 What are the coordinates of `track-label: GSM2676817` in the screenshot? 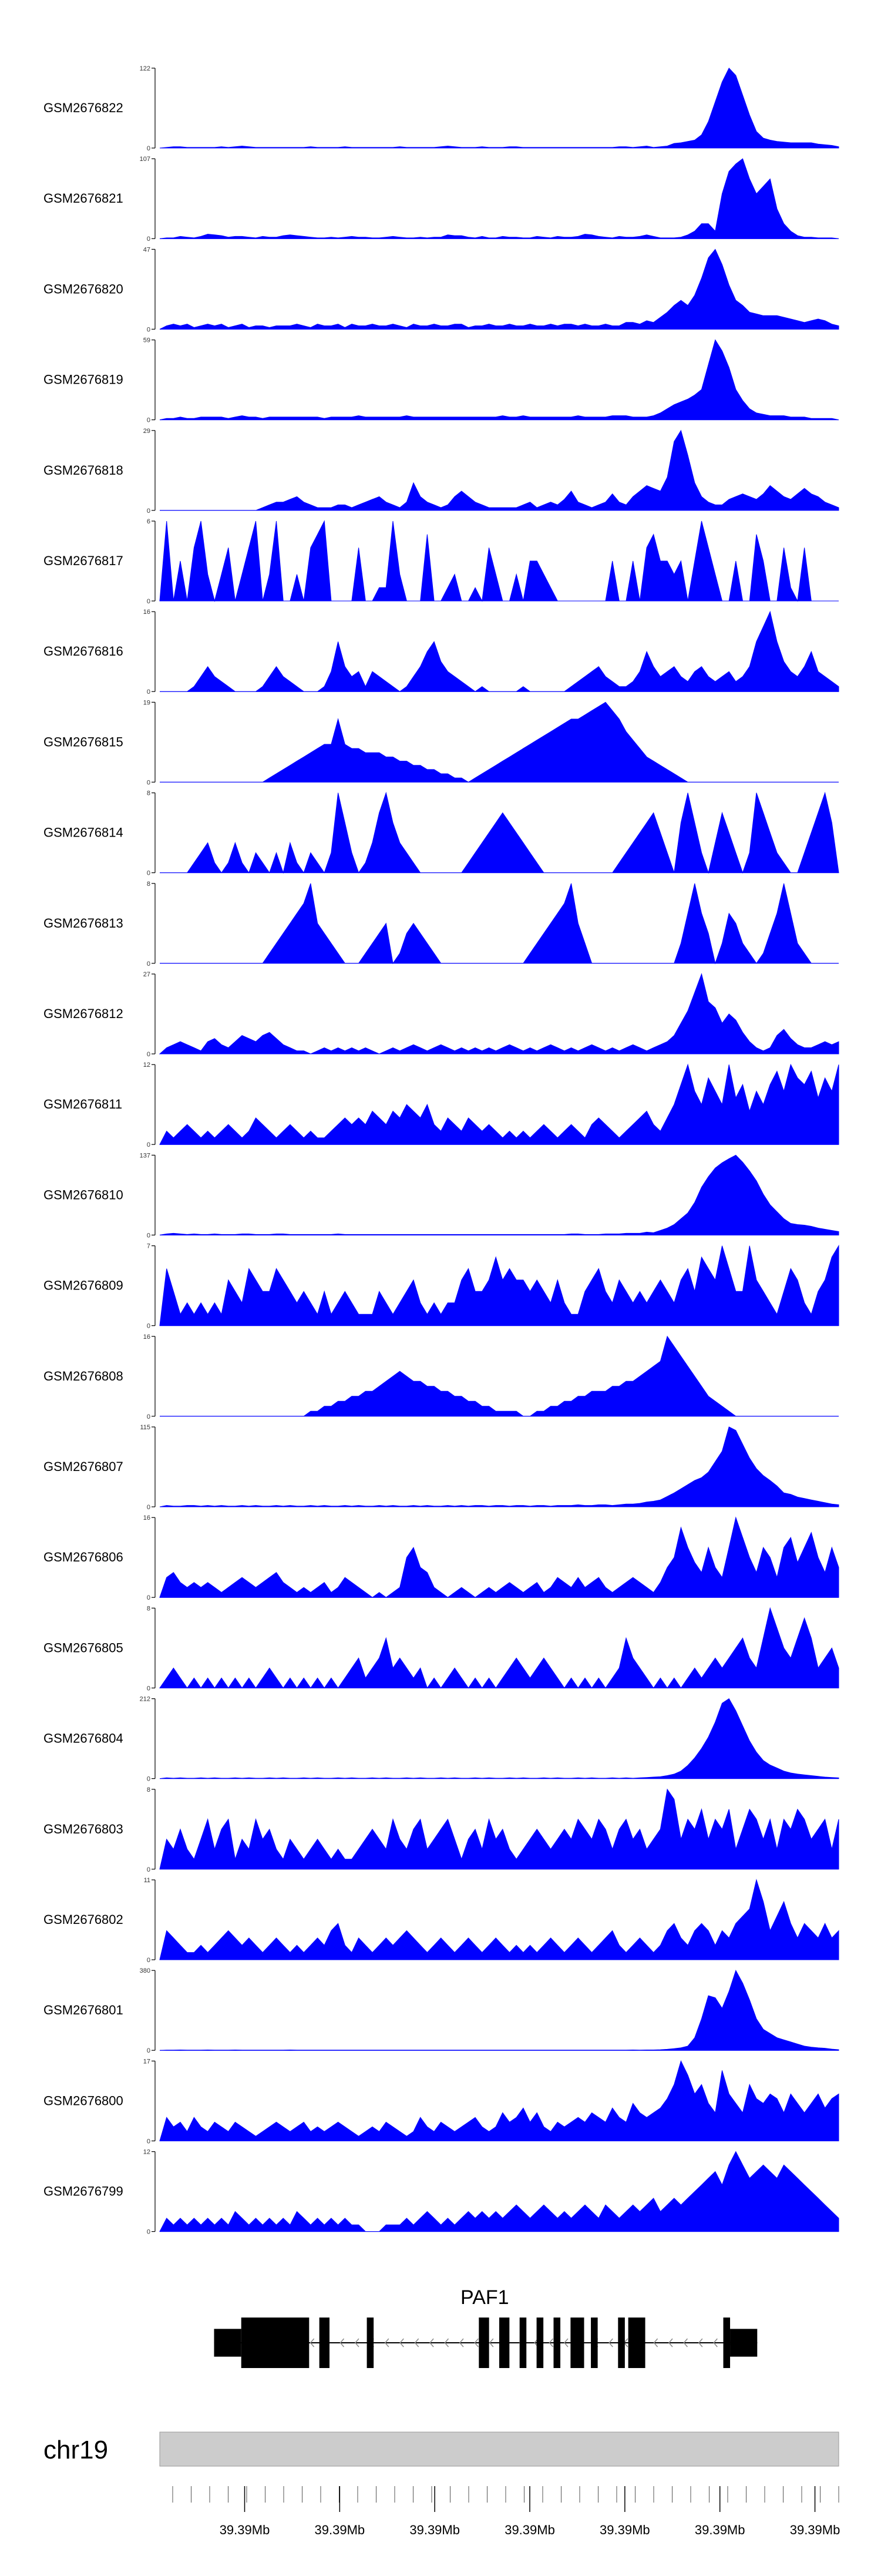 It's located at (83, 560).